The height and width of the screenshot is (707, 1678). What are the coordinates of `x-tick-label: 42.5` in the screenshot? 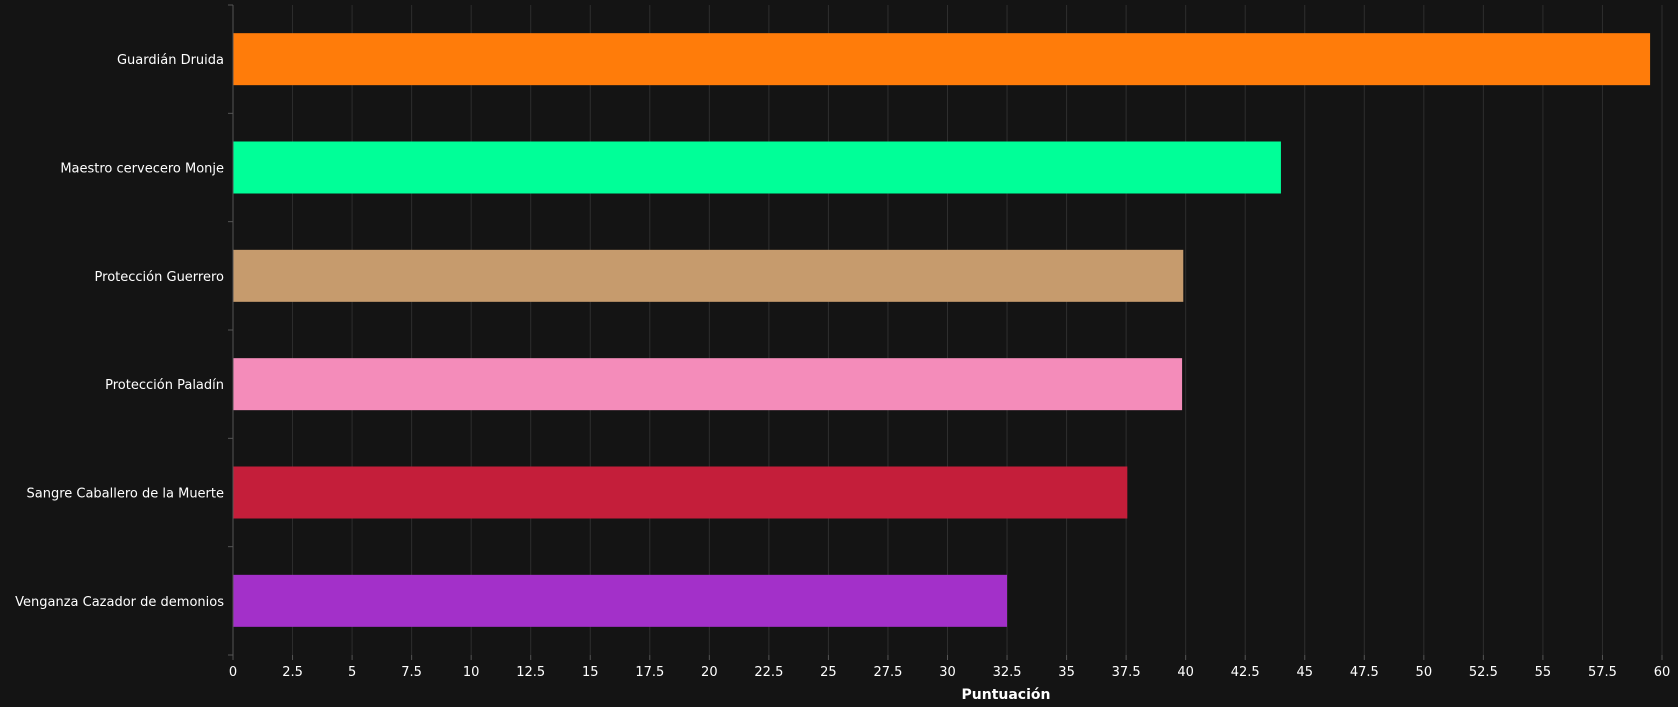 It's located at (1245, 672).